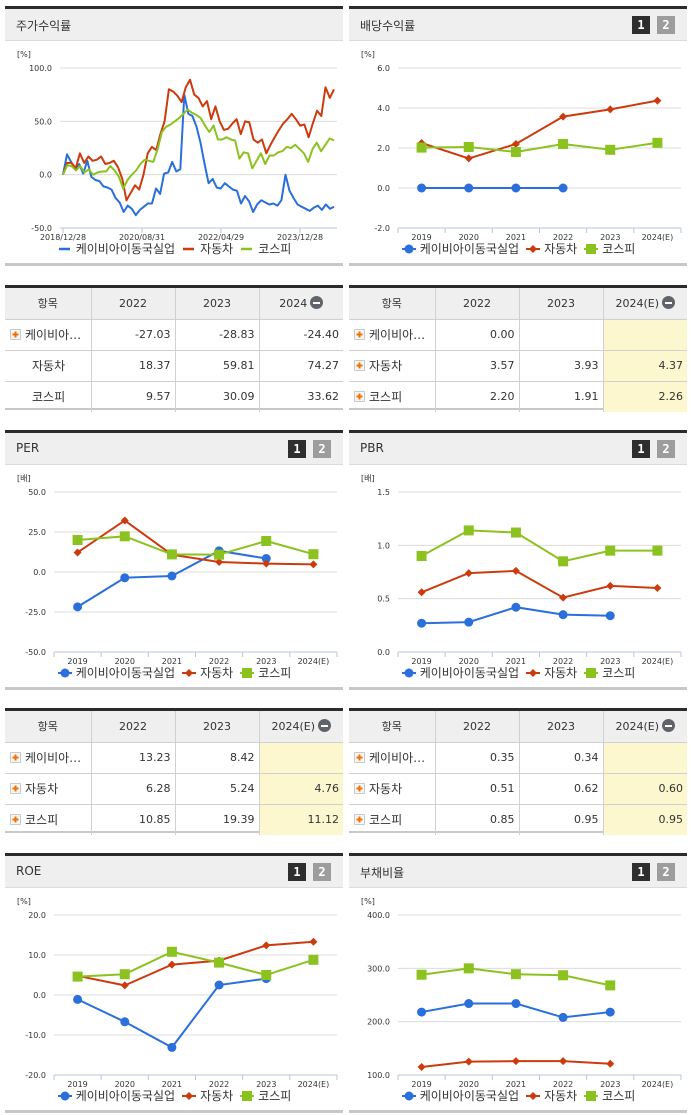 The width and height of the screenshot is (691, 1115). Describe the element at coordinates (174, 789) in the screenshot. I see `table-row: 자동차 6.28 5.24 4.76` at that location.